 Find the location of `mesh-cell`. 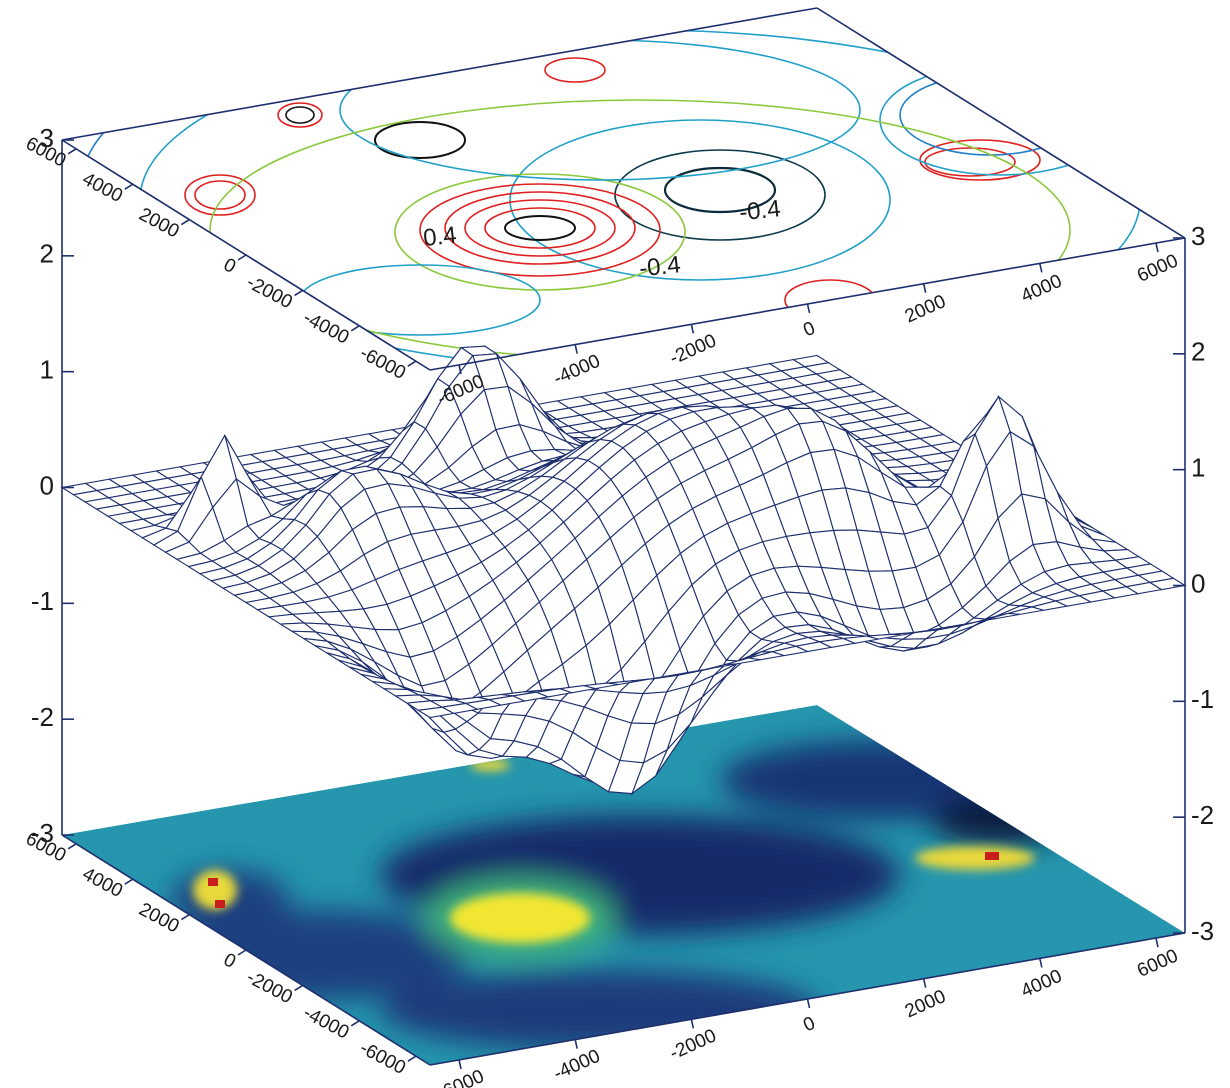

mesh-cell is located at coordinates (436, 712).